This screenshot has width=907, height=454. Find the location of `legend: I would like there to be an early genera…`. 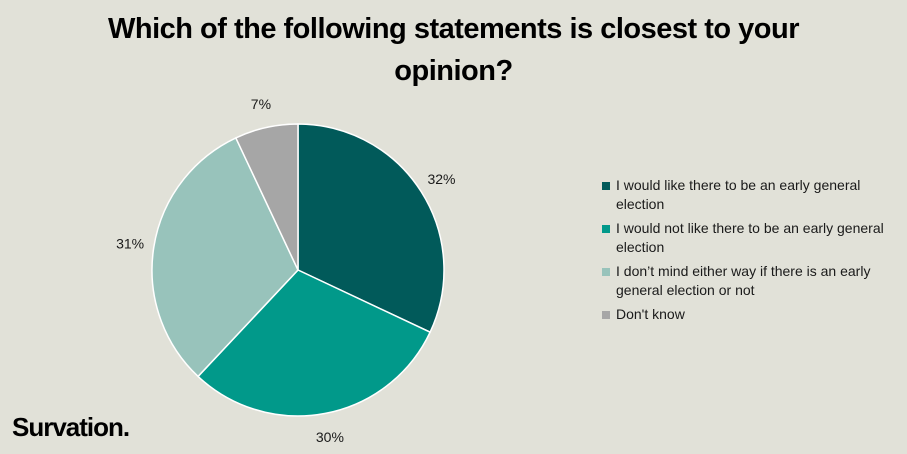

legend: I would like there to be an early genera… is located at coordinates (750, 252).